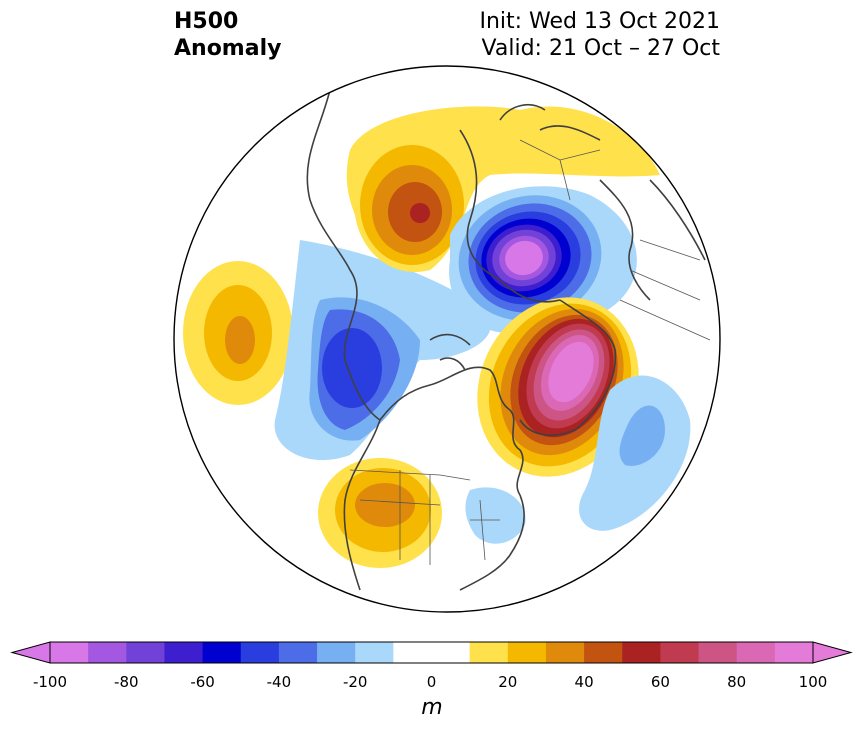  I want to click on variable-label: H500, so click(206, 21).